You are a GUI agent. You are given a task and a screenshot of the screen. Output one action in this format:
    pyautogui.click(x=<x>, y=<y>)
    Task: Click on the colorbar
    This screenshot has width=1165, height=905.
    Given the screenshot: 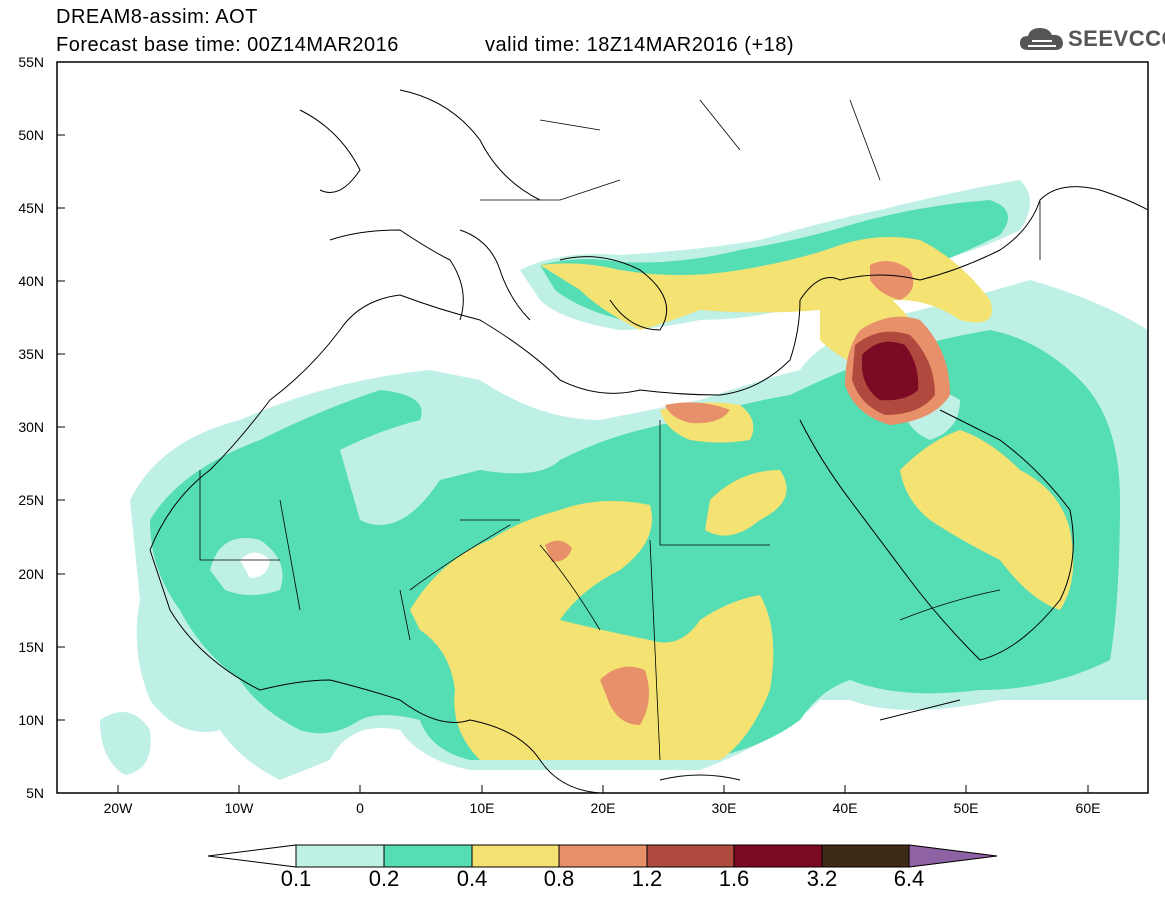 What is the action you would take?
    pyautogui.click(x=602, y=856)
    